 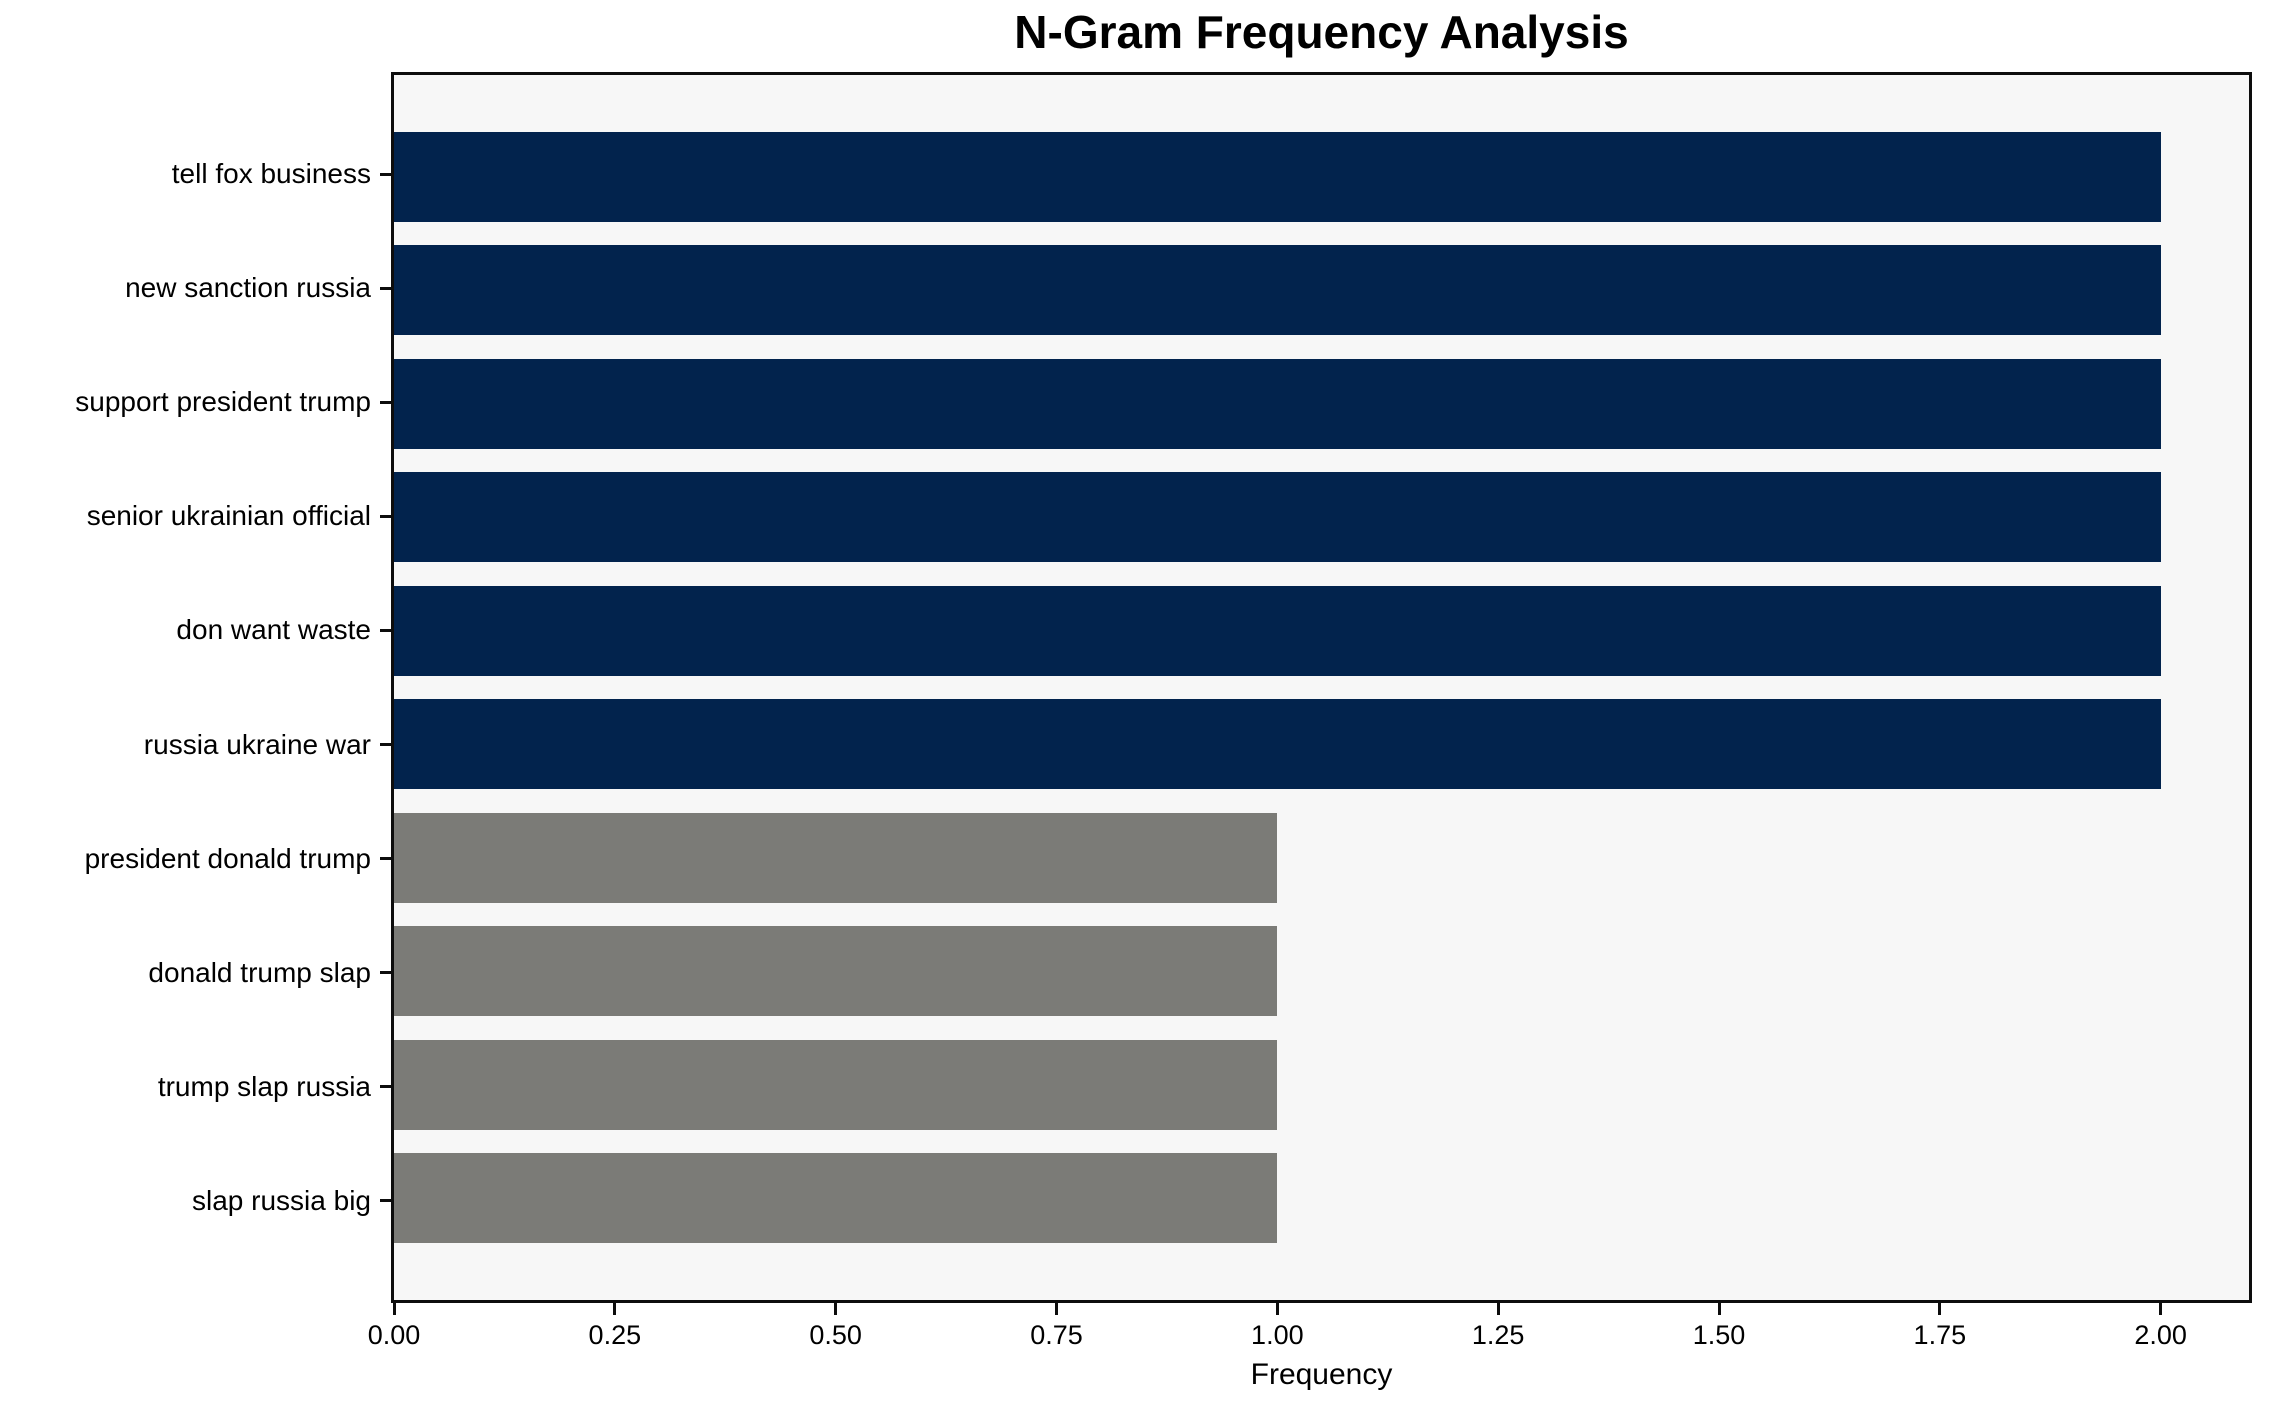 What do you see at coordinates (228, 516) in the screenshot?
I see `y-tick-label: senior ukrainian official` at bounding box center [228, 516].